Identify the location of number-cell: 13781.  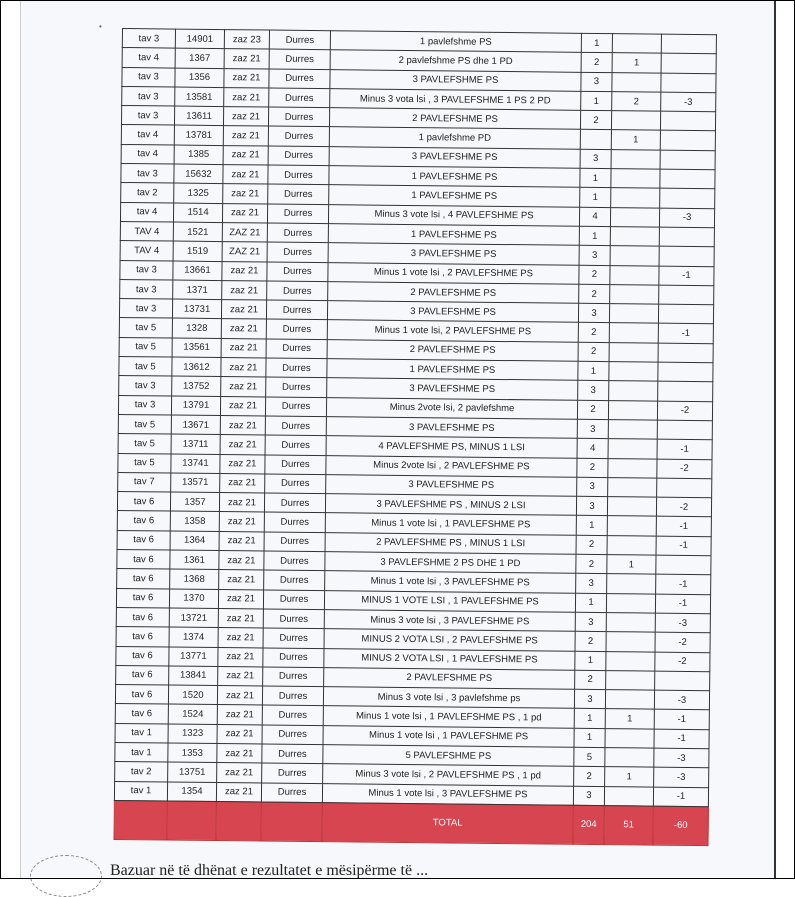
(199, 135).